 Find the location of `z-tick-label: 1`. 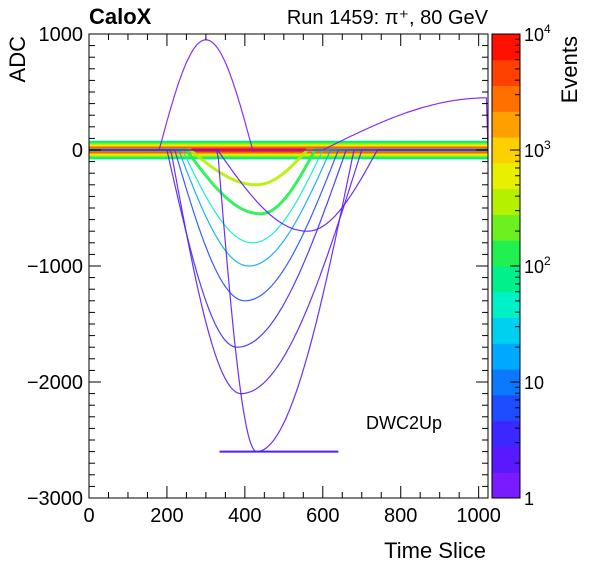

z-tick-label: 1 is located at coordinates (529, 499).